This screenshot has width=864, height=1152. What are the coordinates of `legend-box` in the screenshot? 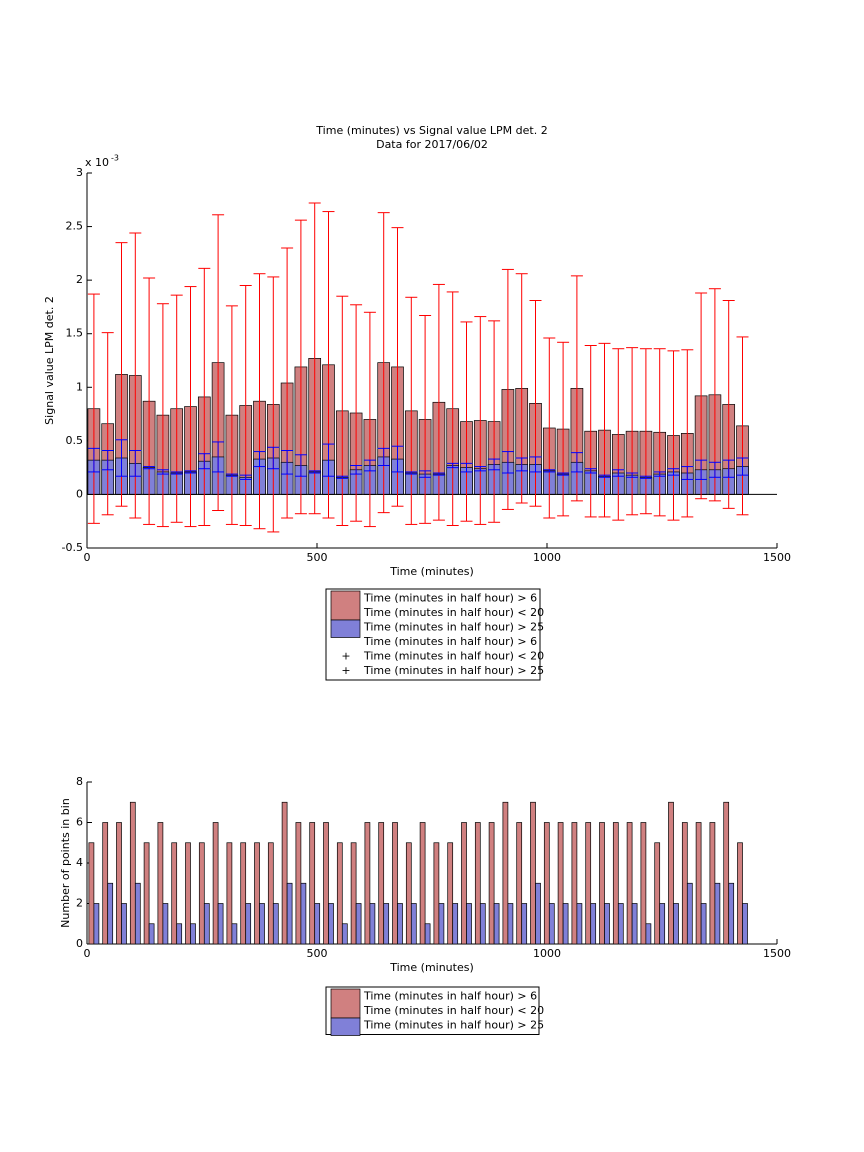 It's located at (433, 634).